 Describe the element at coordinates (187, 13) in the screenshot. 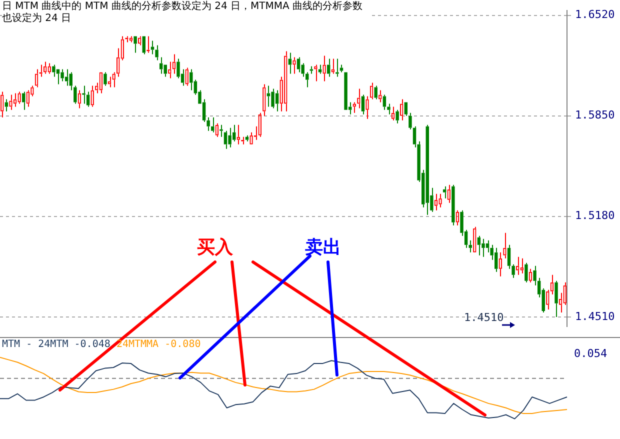

I see `chart-title: 日 MTM 曲线中的 MTM 曲线的分析参数设定为 24 日，MTMMA 曲线的分析参数也设定为 24 日` at that location.